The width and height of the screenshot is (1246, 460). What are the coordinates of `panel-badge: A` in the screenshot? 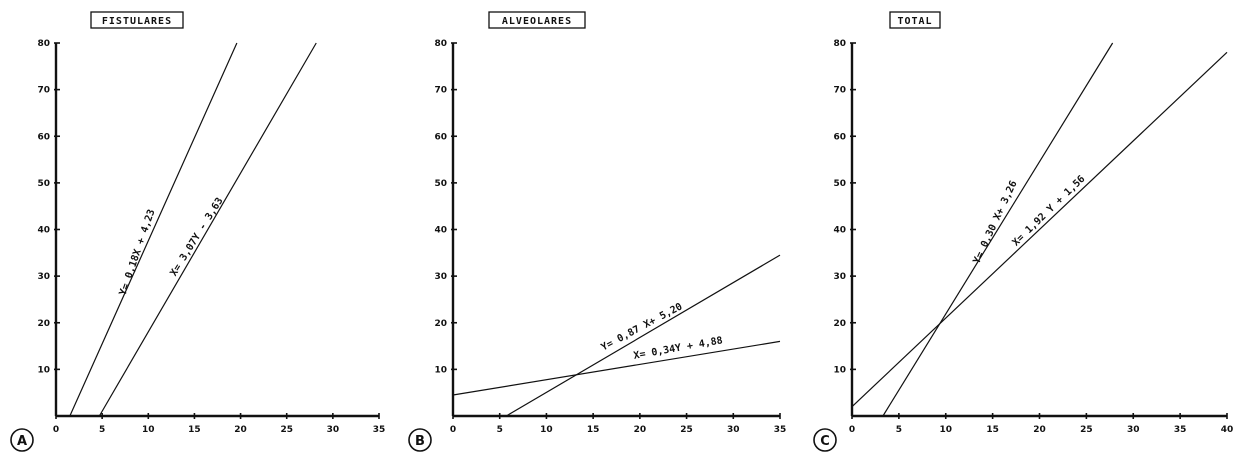 It's located at (22, 441).